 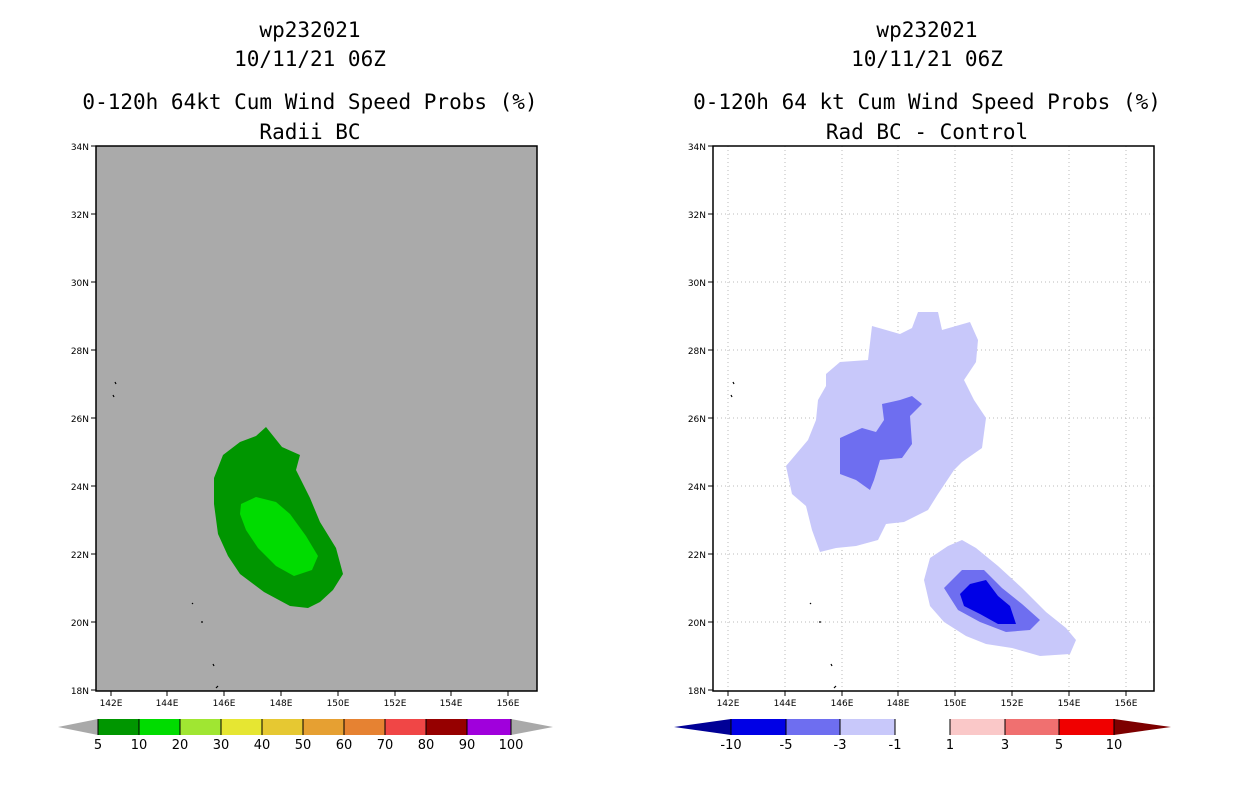 What do you see at coordinates (338, 704) in the screenshot?
I see `left-lon-label: 150E` at bounding box center [338, 704].